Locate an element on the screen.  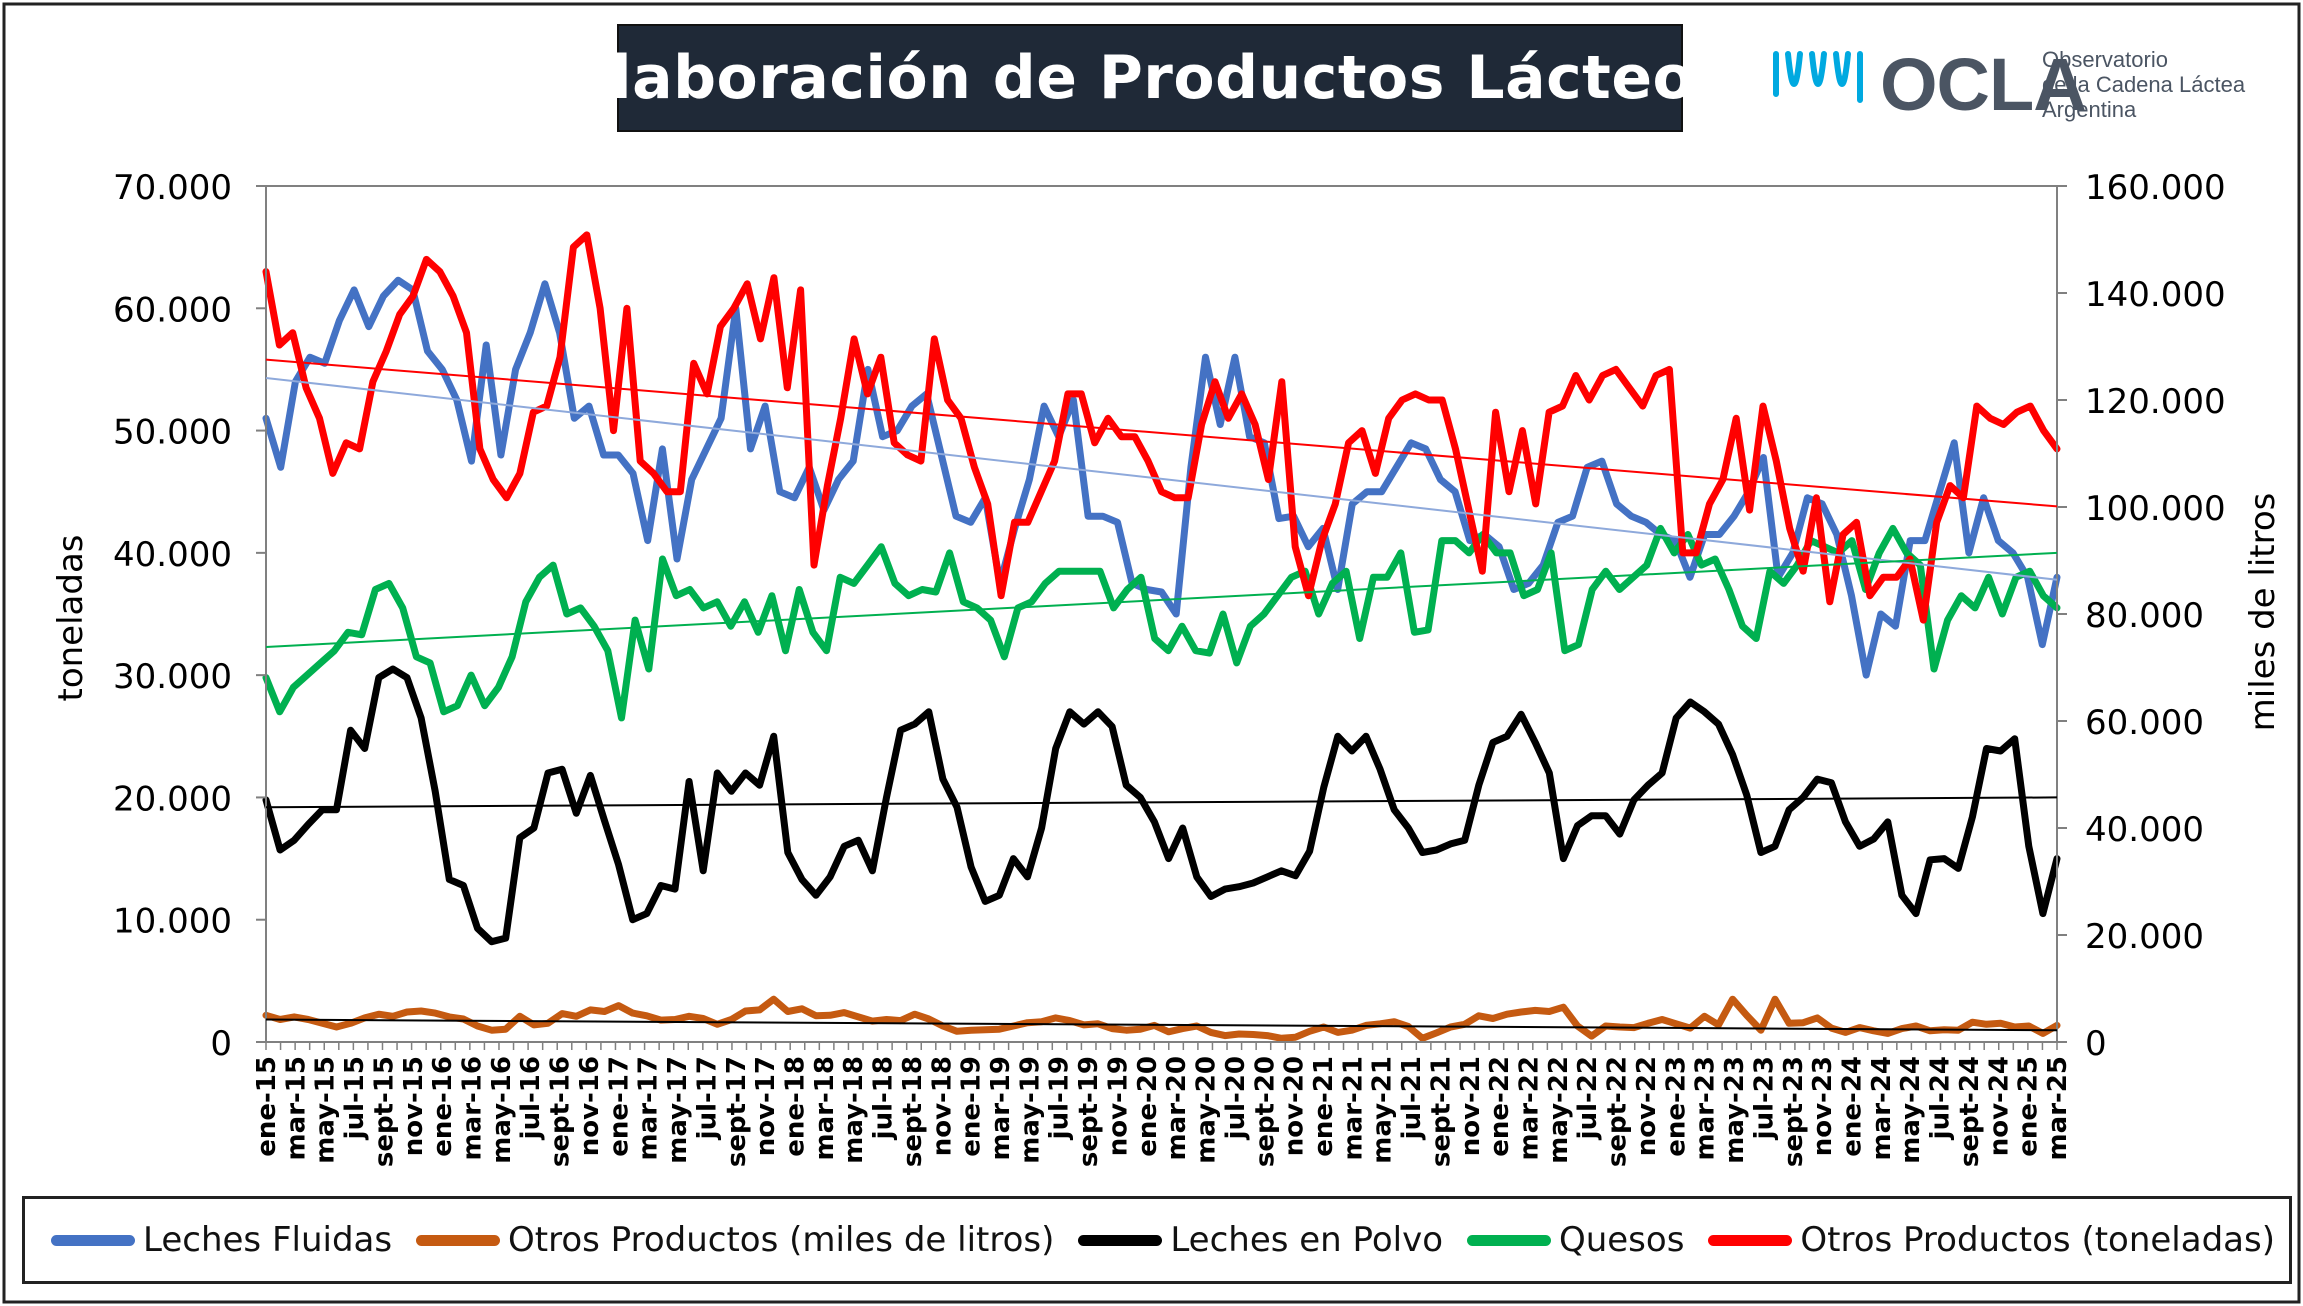
x-tick-label: jul-18 is located at coordinates (884, 1098).